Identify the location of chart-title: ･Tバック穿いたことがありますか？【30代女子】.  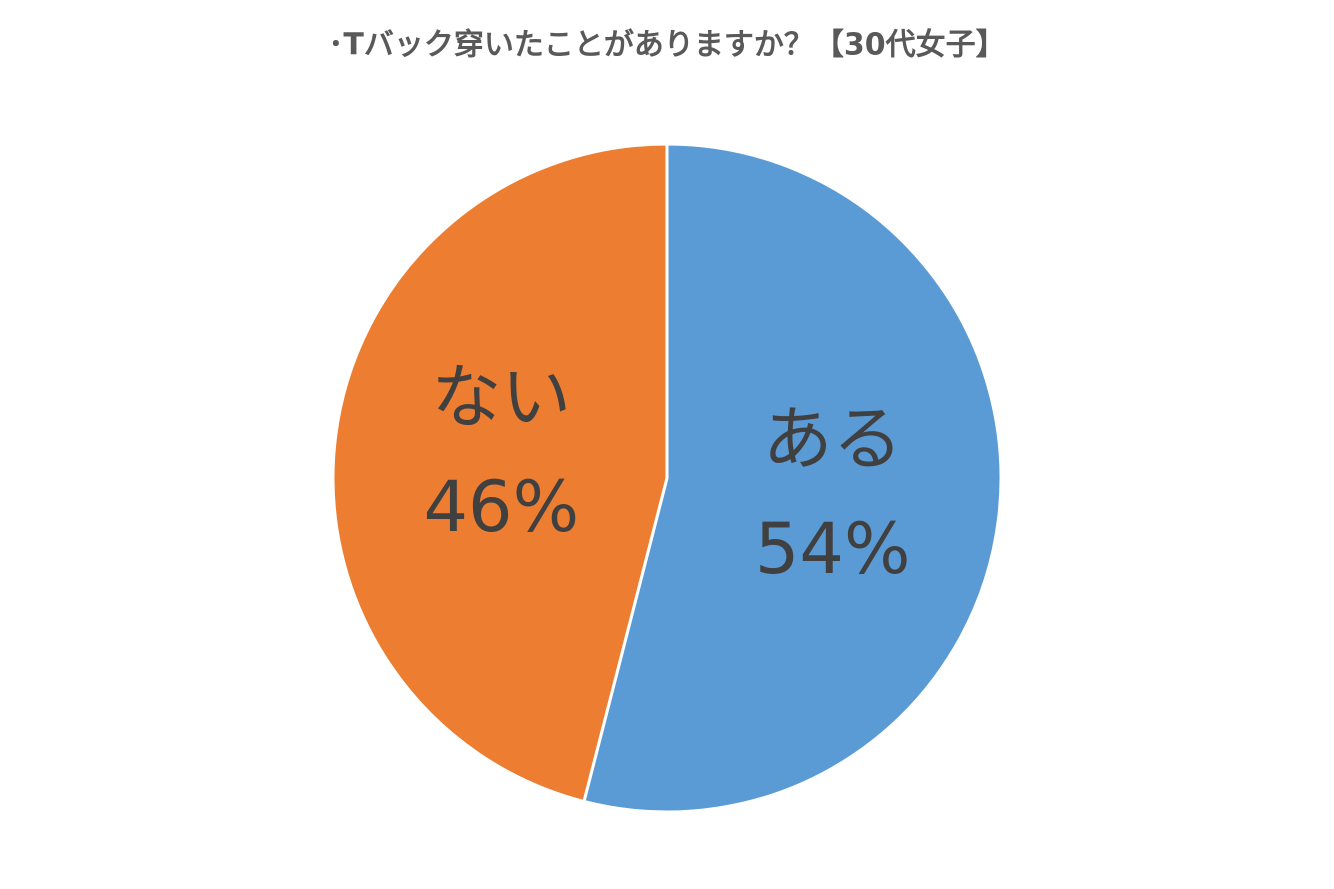
(666, 45).